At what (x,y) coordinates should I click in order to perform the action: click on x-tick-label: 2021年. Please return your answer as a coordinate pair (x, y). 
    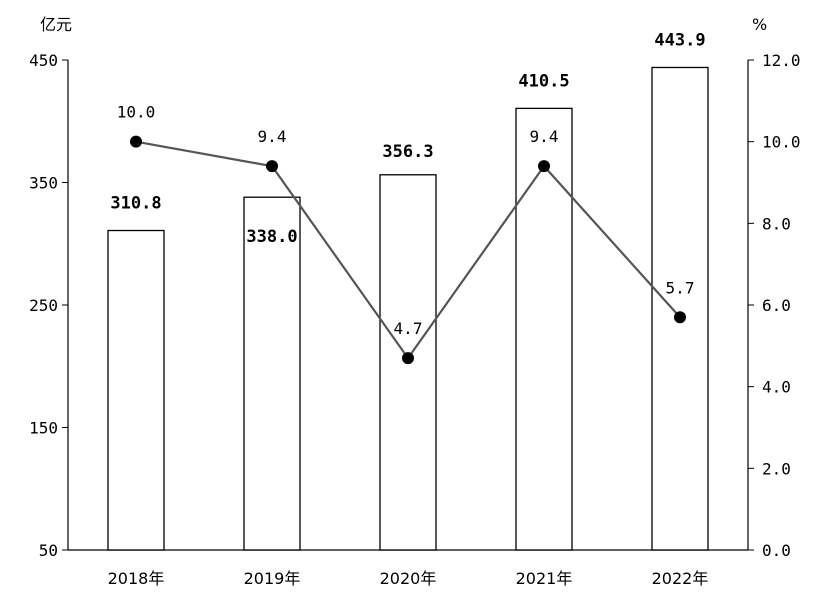
    Looking at the image, I should click on (544, 578).